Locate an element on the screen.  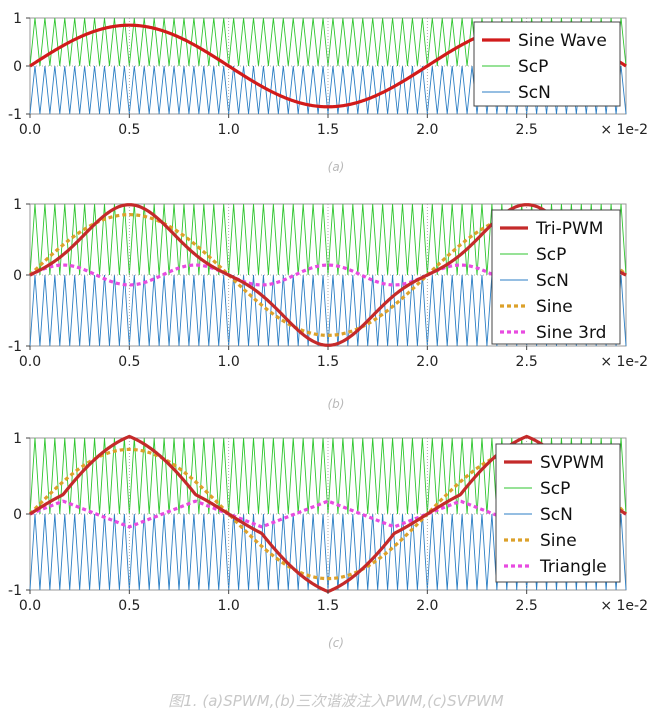
legend-label: Sine Wave is located at coordinates (562, 41).